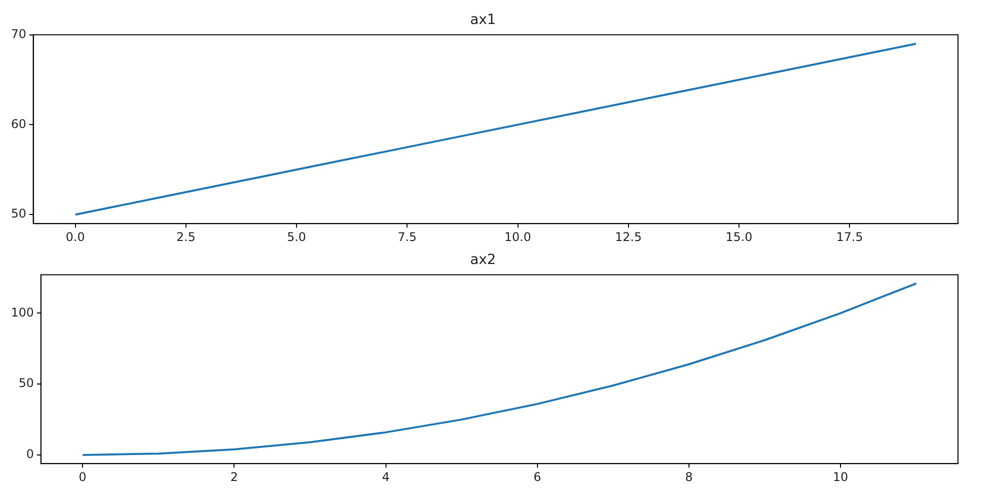 The image size is (998, 493). Describe the element at coordinates (296, 237) in the screenshot. I see `x-tick-label: 5.0` at that location.